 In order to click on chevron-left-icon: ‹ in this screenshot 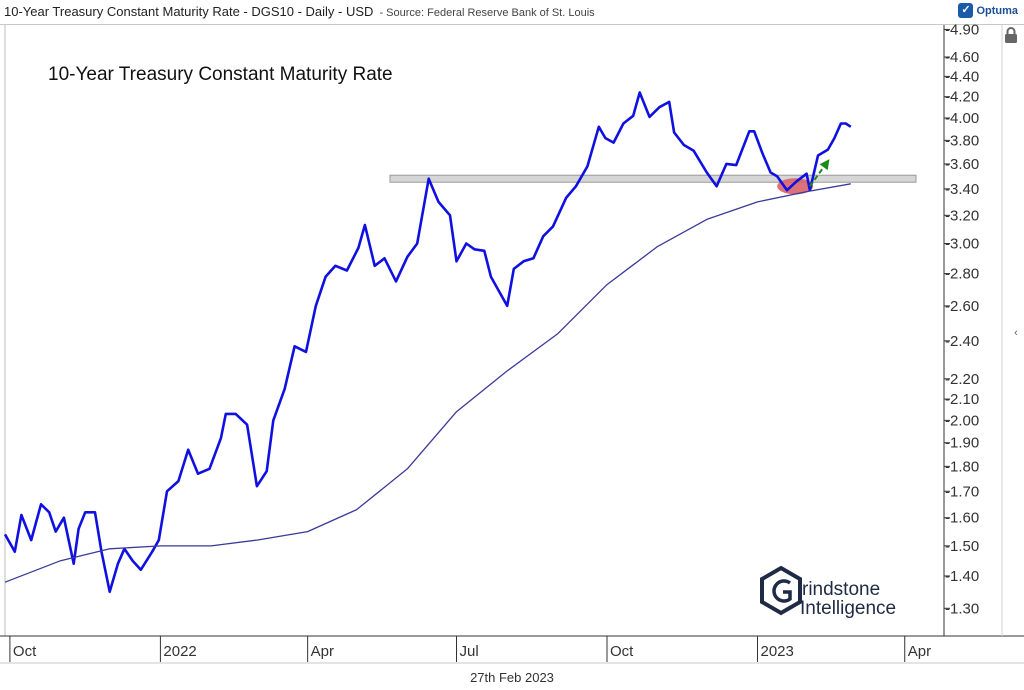, I will do `click(1016, 333)`.